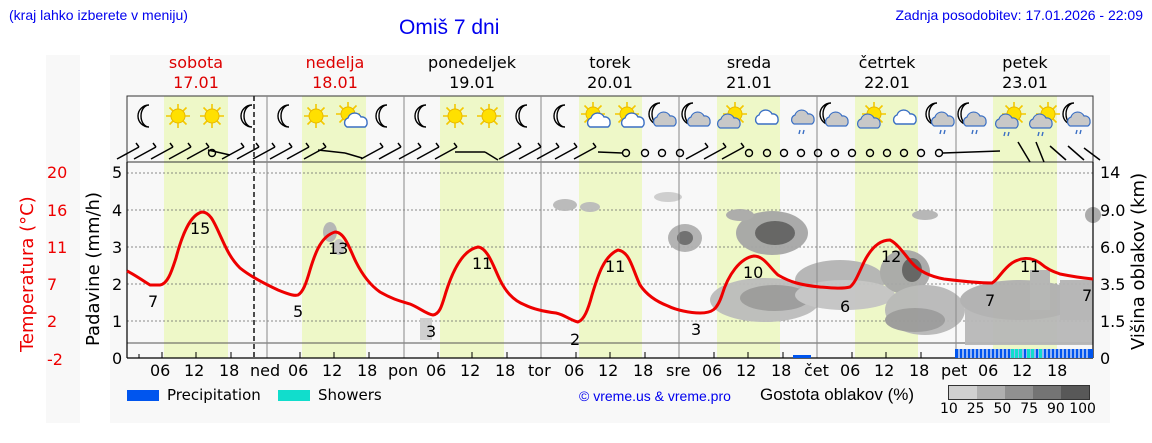 The image size is (1152, 443). I want to click on scale-label: 50, so click(1002, 409).